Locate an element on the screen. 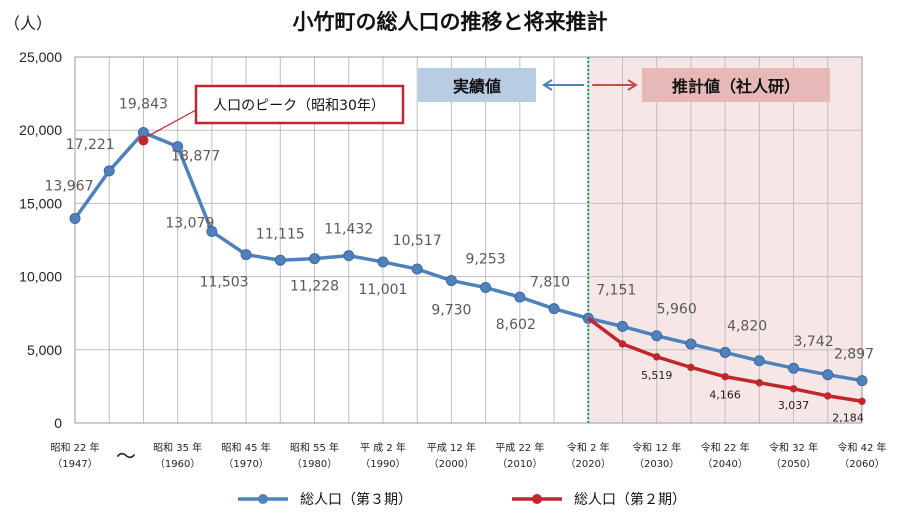 The height and width of the screenshot is (519, 900). x-tick-label-year: （1947） is located at coordinates (74, 464).